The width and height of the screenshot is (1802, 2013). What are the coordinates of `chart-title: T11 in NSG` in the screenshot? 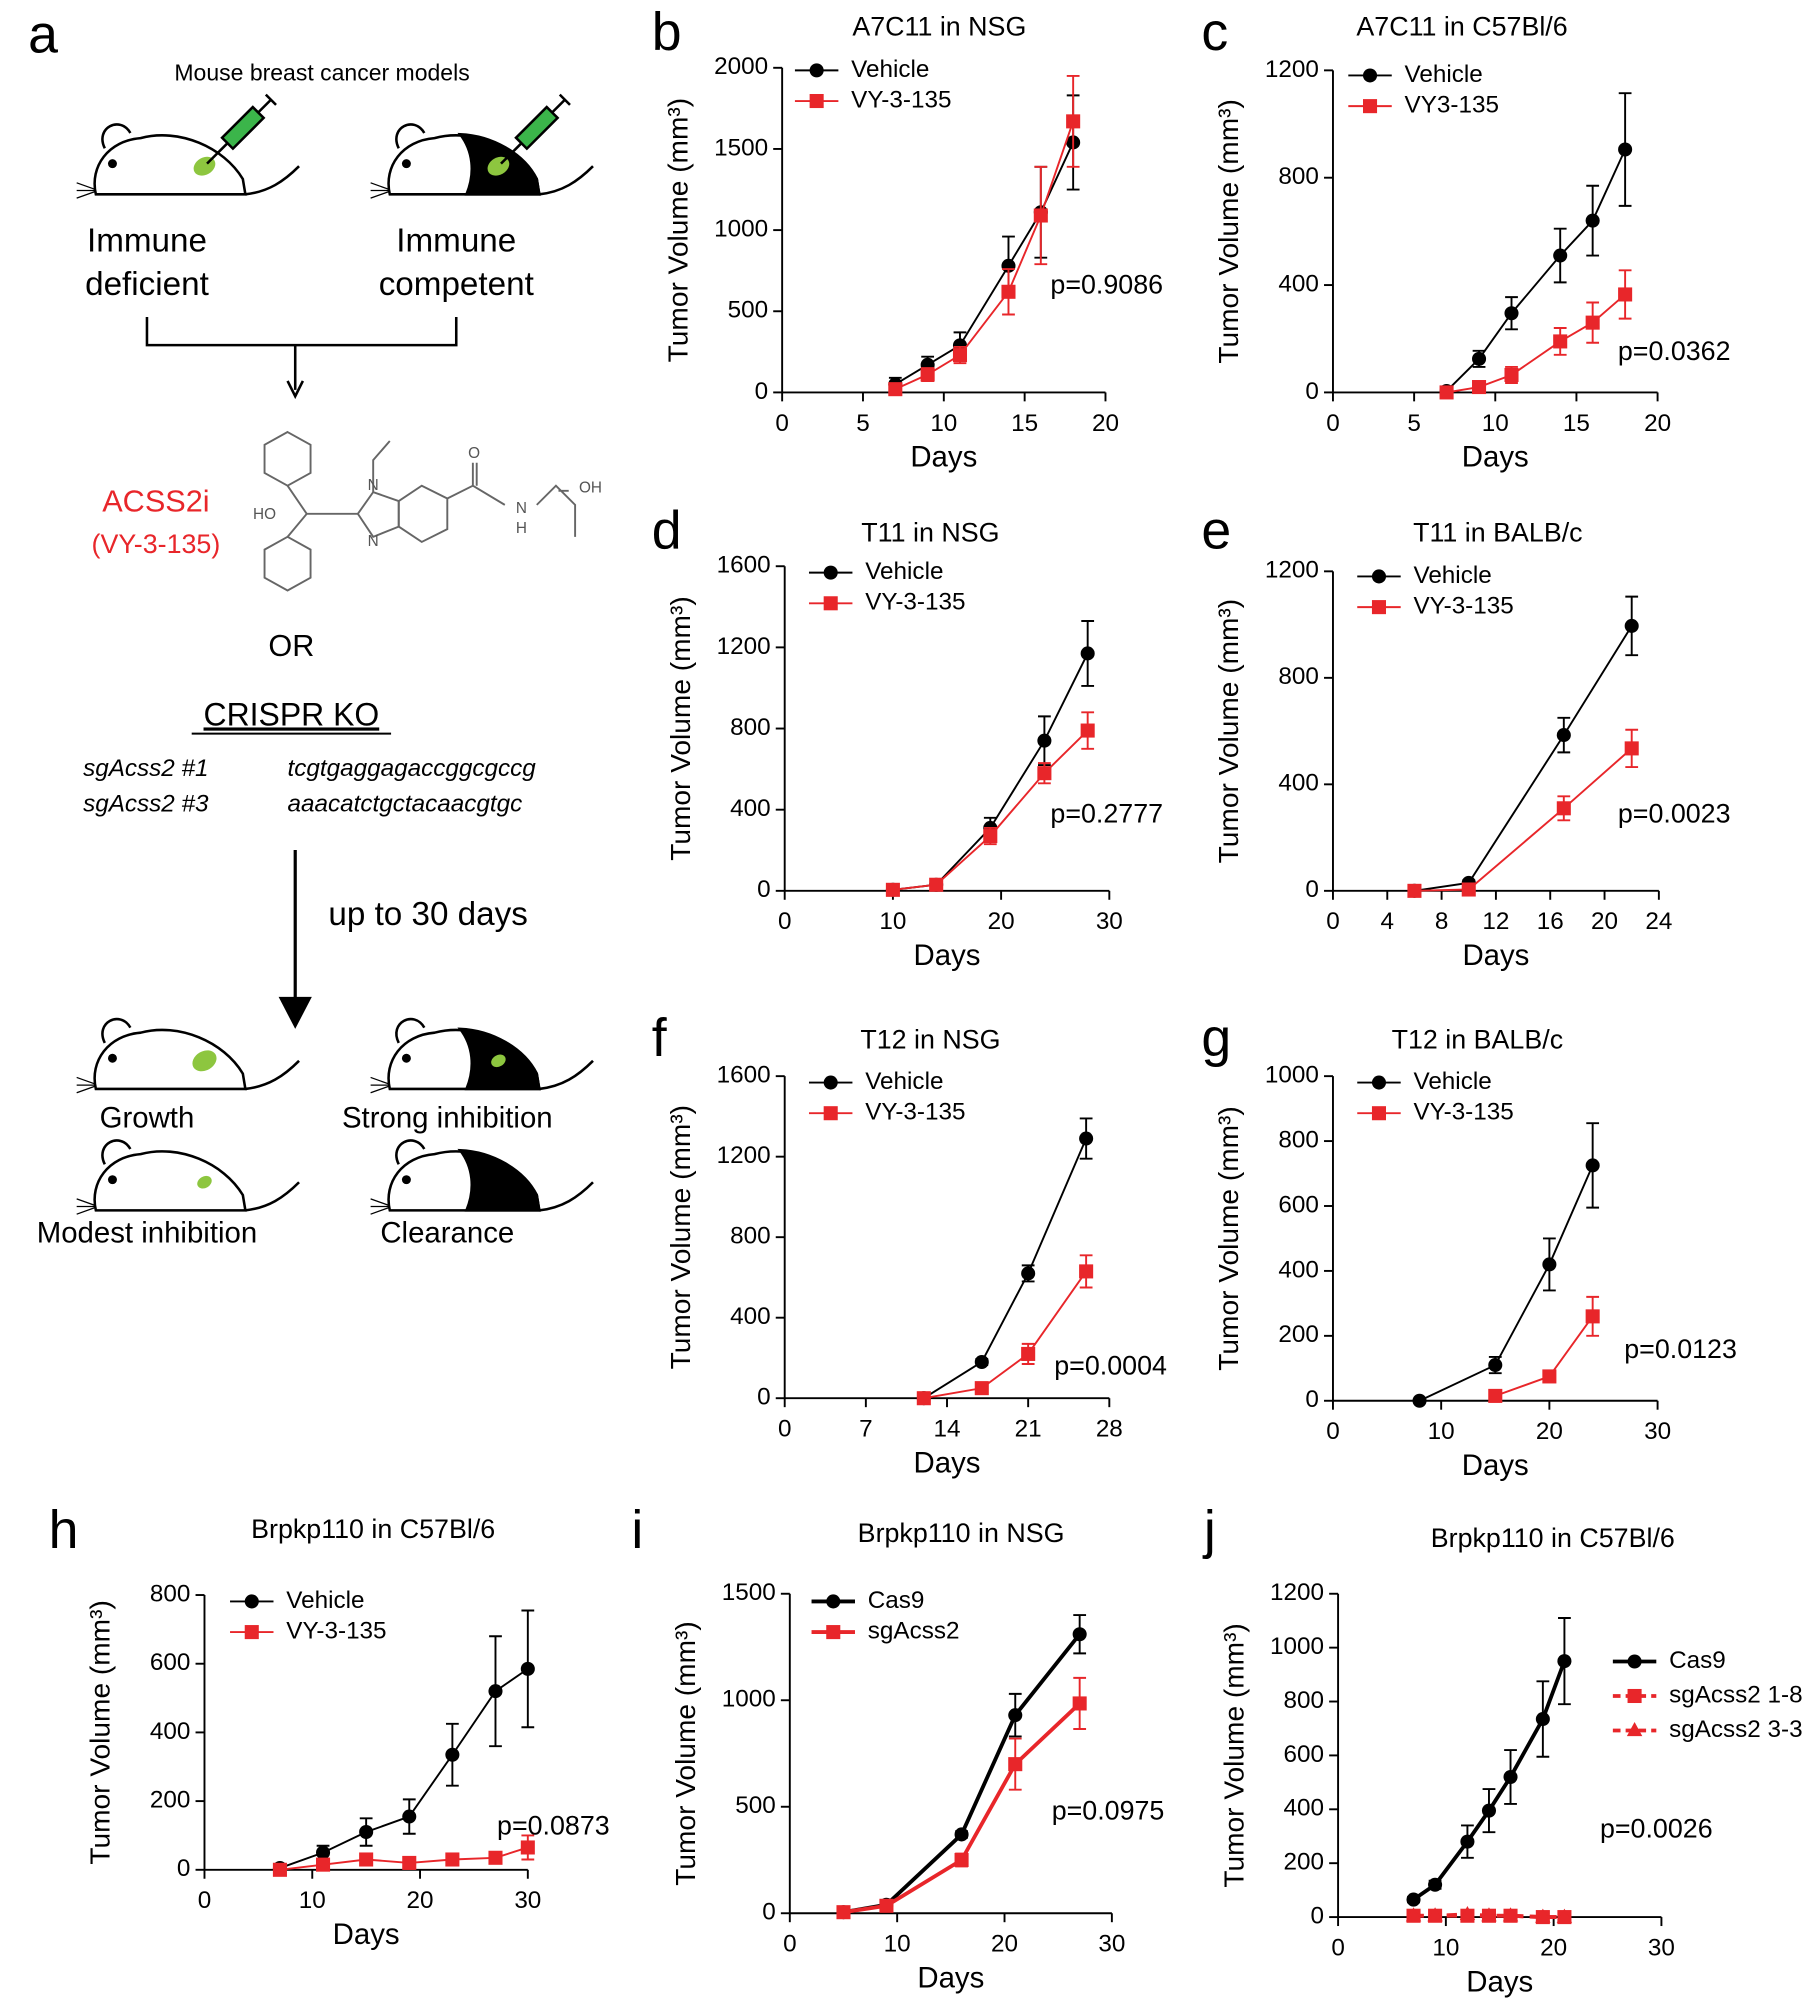 It's located at (930, 532).